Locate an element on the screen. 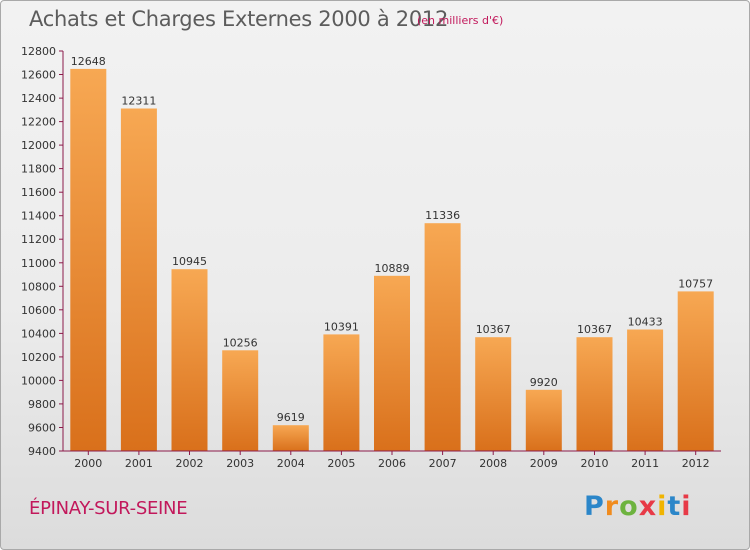 The height and width of the screenshot is (550, 750). bar-2005 is located at coordinates (341, 392).